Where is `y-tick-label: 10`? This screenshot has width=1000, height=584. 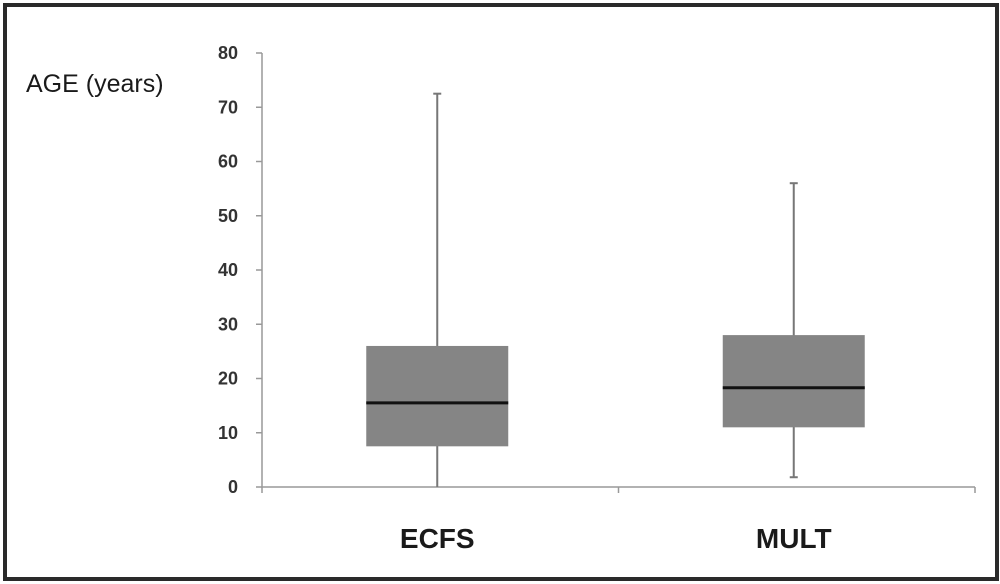
y-tick-label: 10 is located at coordinates (228, 433).